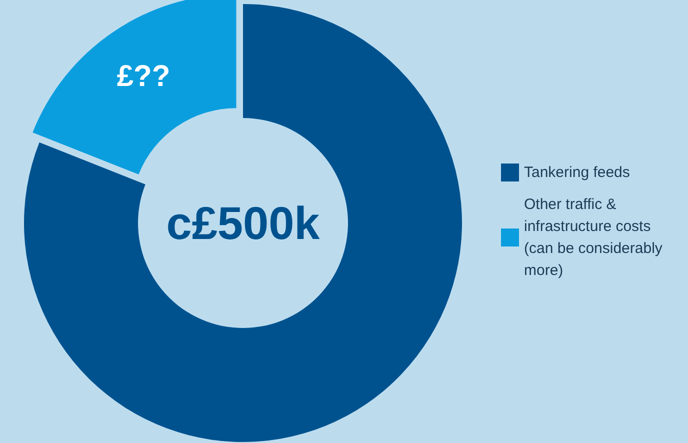 Image resolution: width=688 pixels, height=443 pixels. Describe the element at coordinates (595, 237) in the screenshot. I see `legend-label: Other traffic & infrastructure costs (can be considerably more)` at that location.